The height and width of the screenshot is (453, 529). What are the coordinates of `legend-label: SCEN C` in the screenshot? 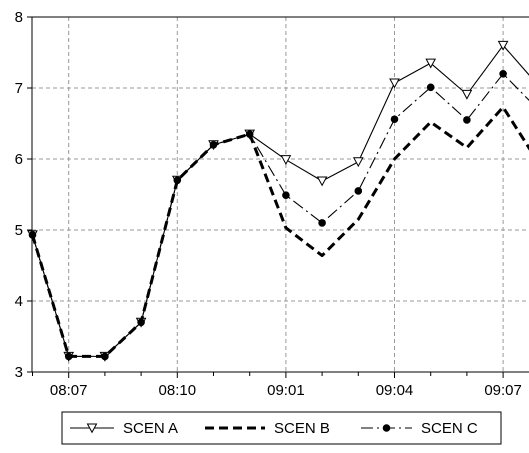 It's located at (449, 428).